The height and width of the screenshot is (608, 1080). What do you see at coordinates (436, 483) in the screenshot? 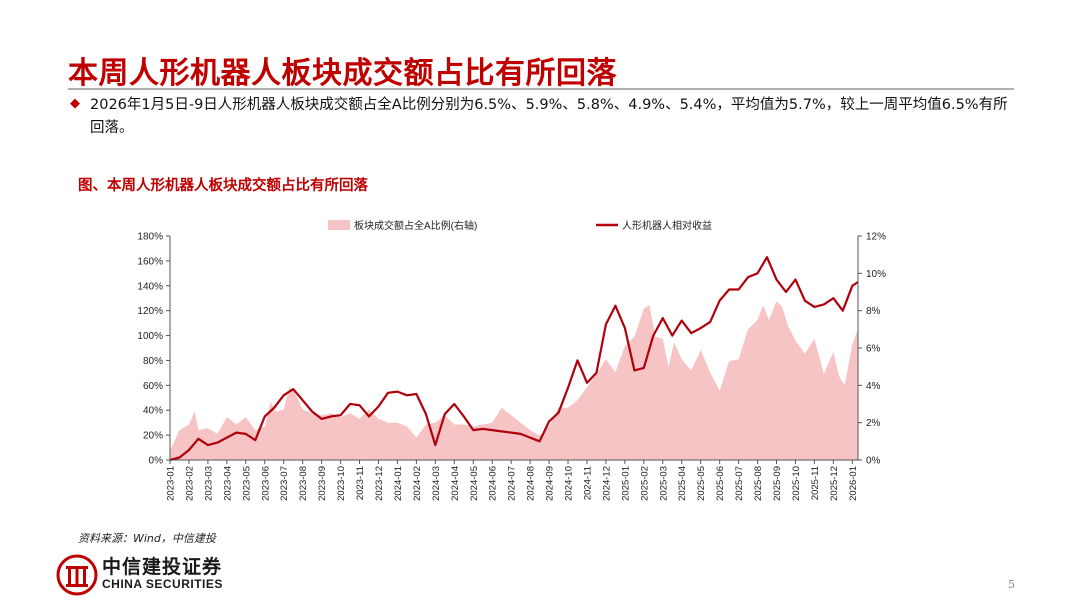
I see `x-tick-label: 2024-03` at bounding box center [436, 483].